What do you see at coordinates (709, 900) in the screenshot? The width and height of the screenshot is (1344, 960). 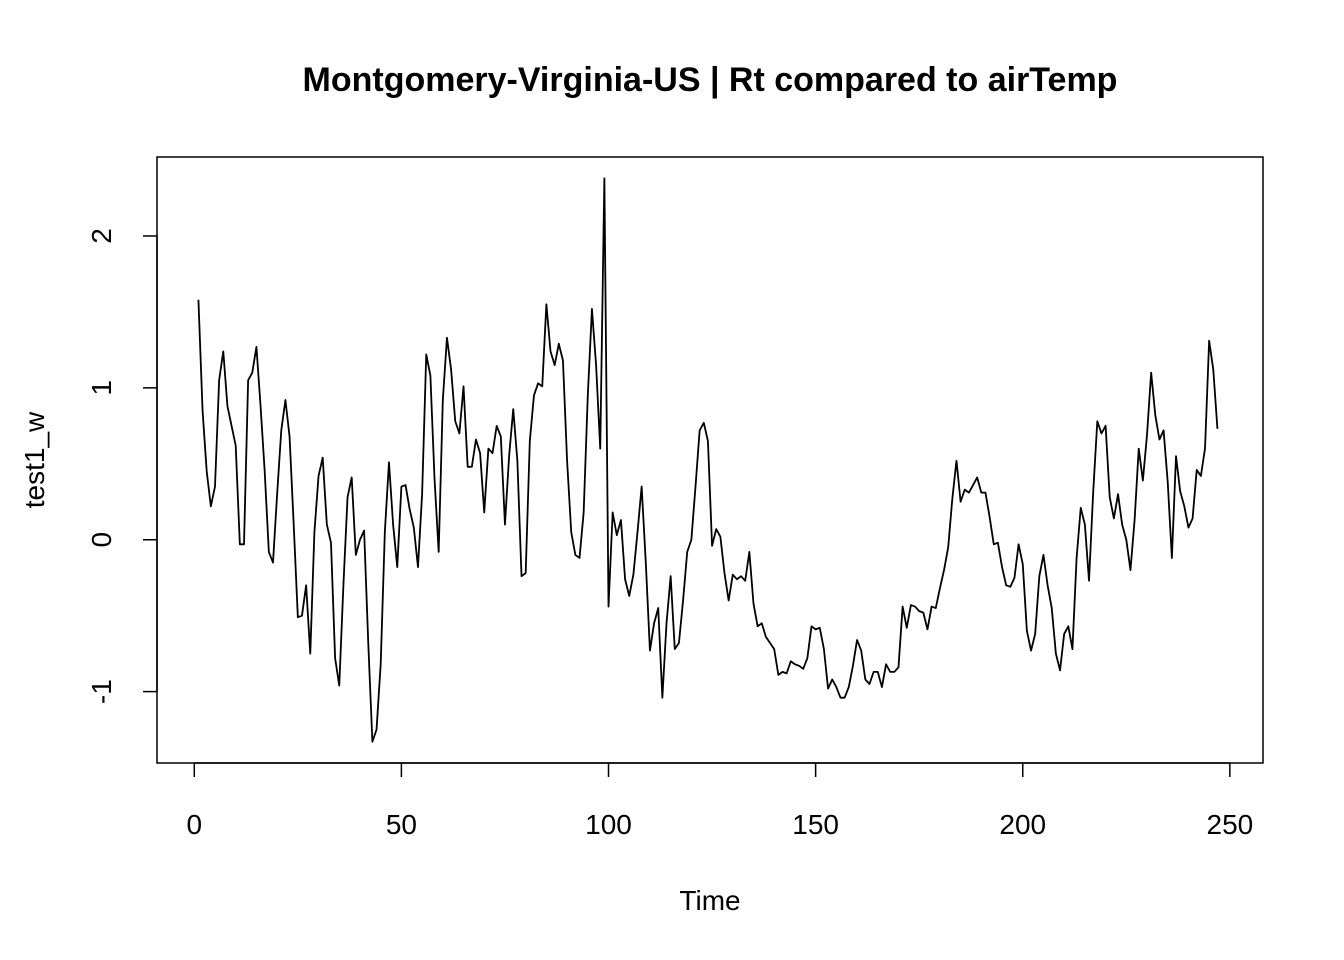 I see `x-axis-label: Time` at bounding box center [709, 900].